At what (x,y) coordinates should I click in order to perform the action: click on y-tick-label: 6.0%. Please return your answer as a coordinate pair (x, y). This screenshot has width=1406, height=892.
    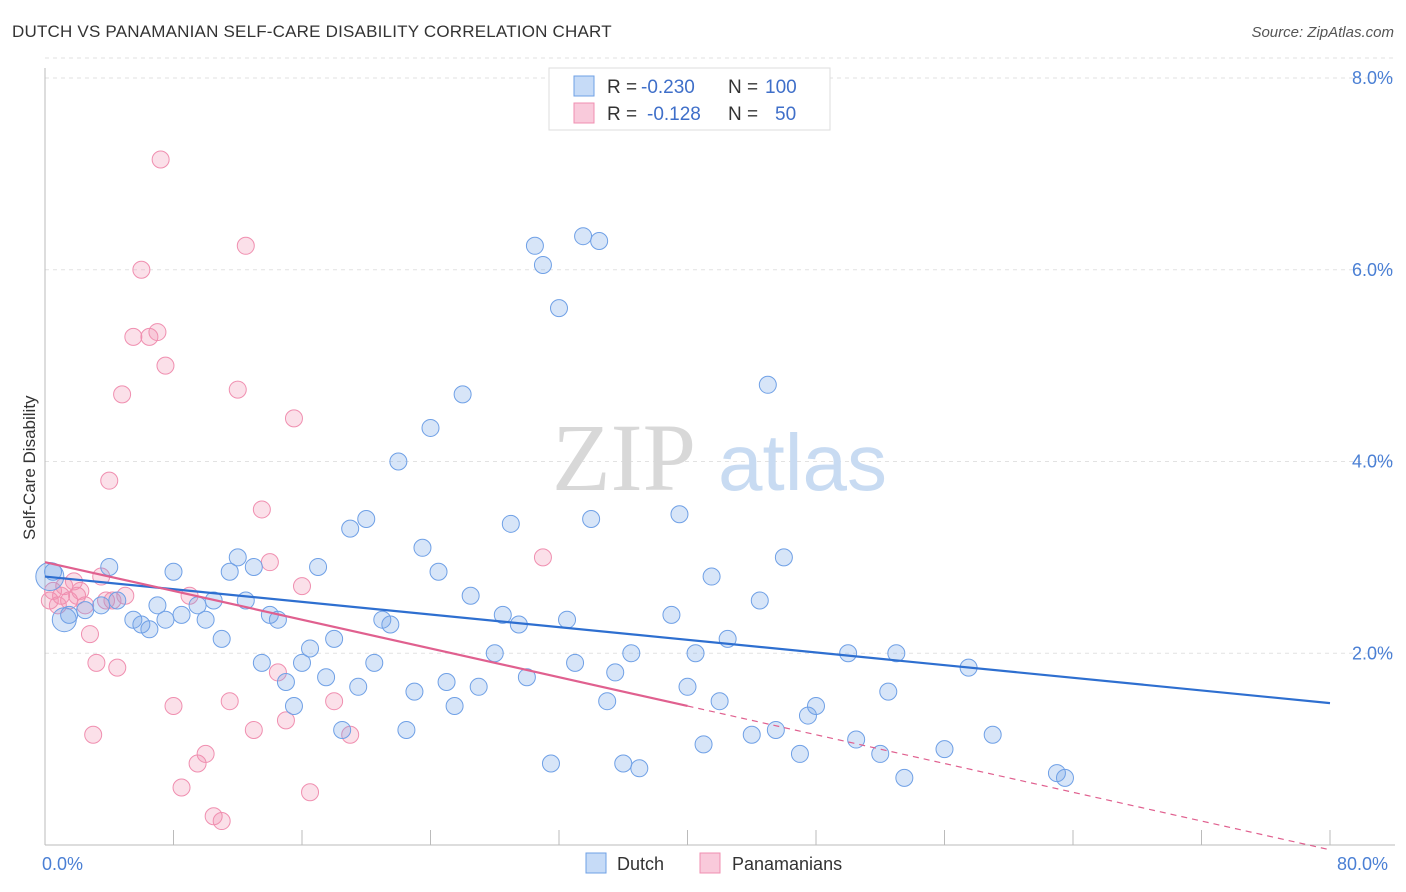
    Looking at the image, I should click on (1372, 270).